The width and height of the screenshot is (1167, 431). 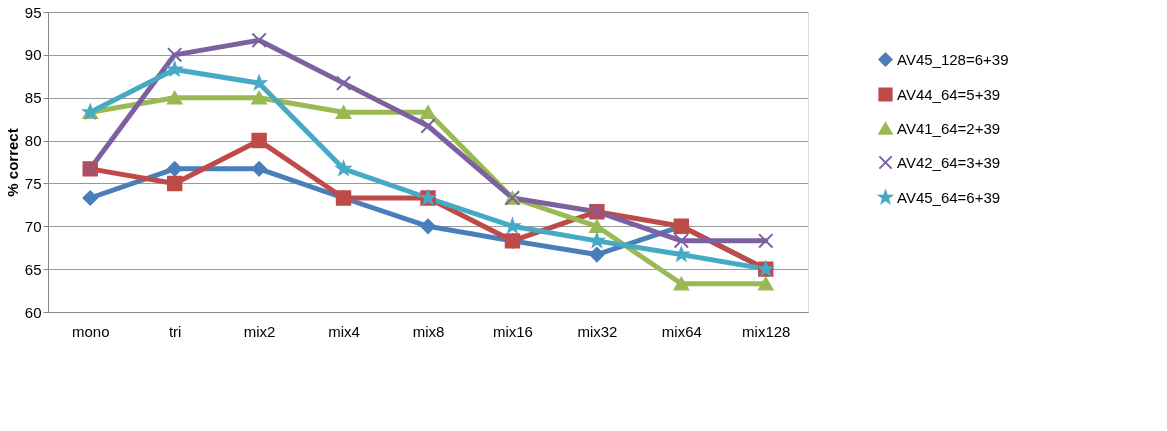 I want to click on y-tick-label: 60, so click(x=33, y=312).